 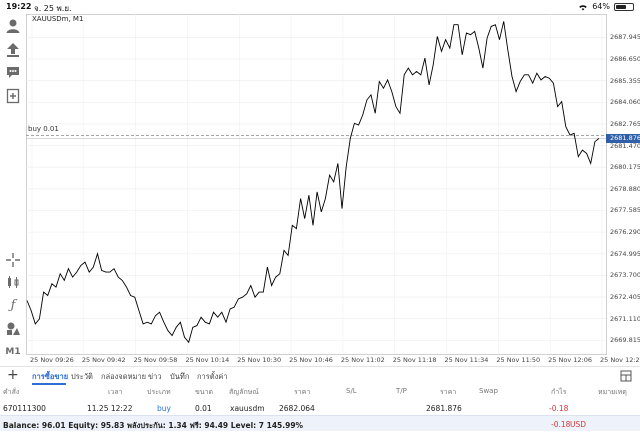 What do you see at coordinates (159, 392) in the screenshot?
I see `header-type: ประเภท` at bounding box center [159, 392].